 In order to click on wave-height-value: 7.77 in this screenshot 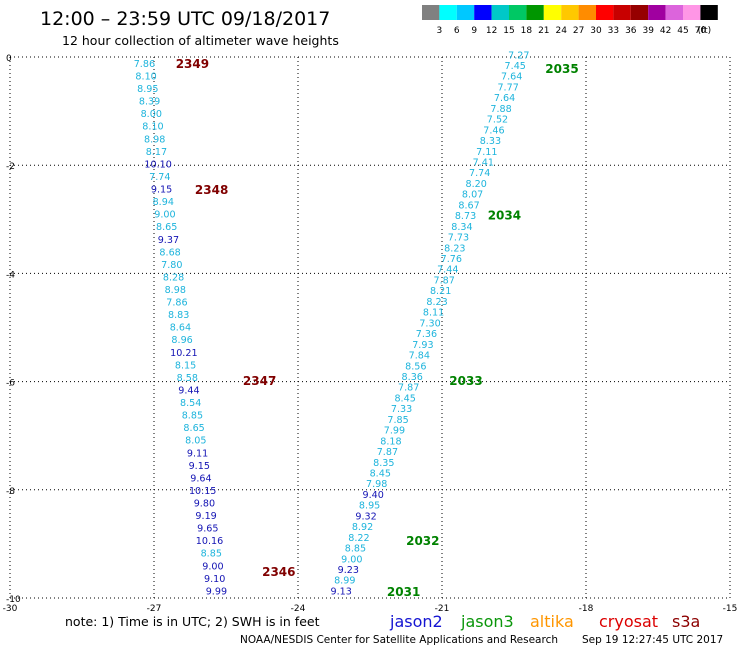, I will do `click(507, 87)`.